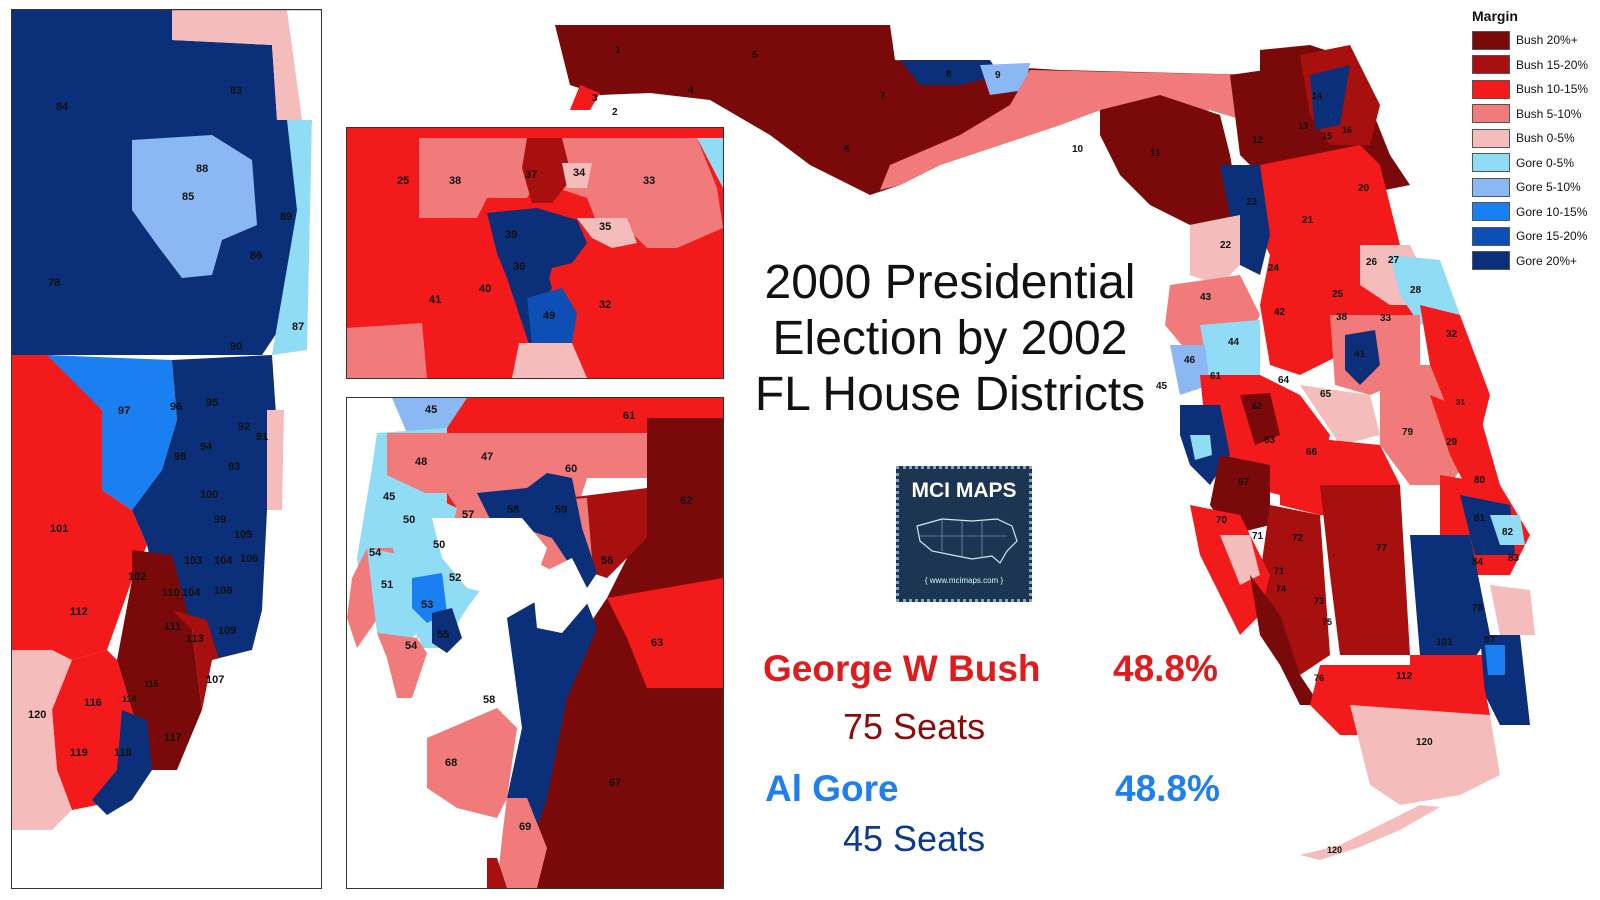 The height and width of the screenshot is (900, 1600). I want to click on district-label: 20, so click(1364, 188).